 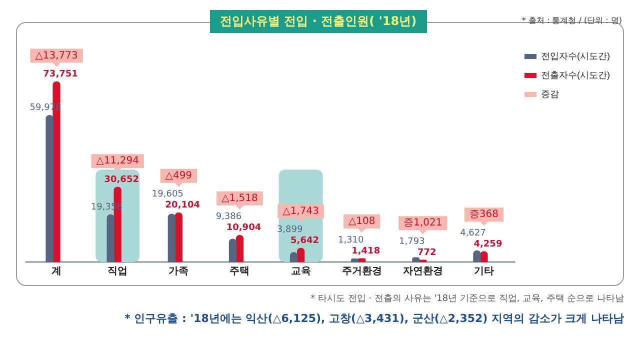 I want to click on text: △499, so click(x=178, y=176).